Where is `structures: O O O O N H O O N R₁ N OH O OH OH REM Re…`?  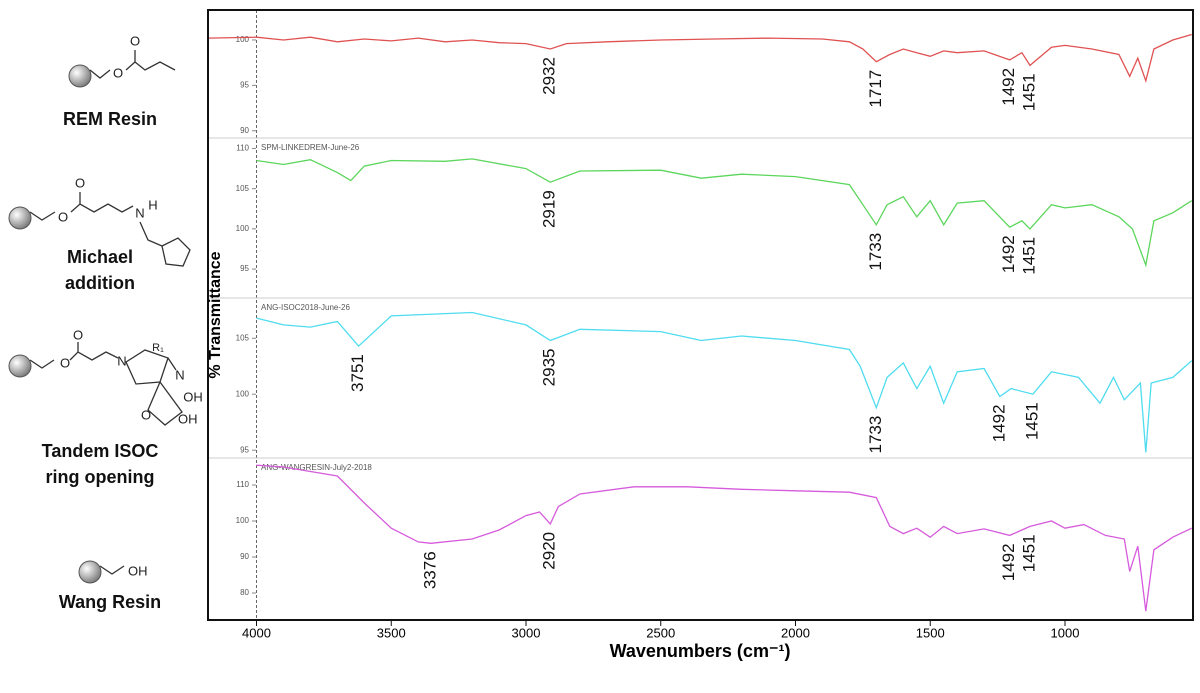 structures: O O O O N H O O N R₁ N OH O OH OH REM Re… is located at coordinates (105, 322).